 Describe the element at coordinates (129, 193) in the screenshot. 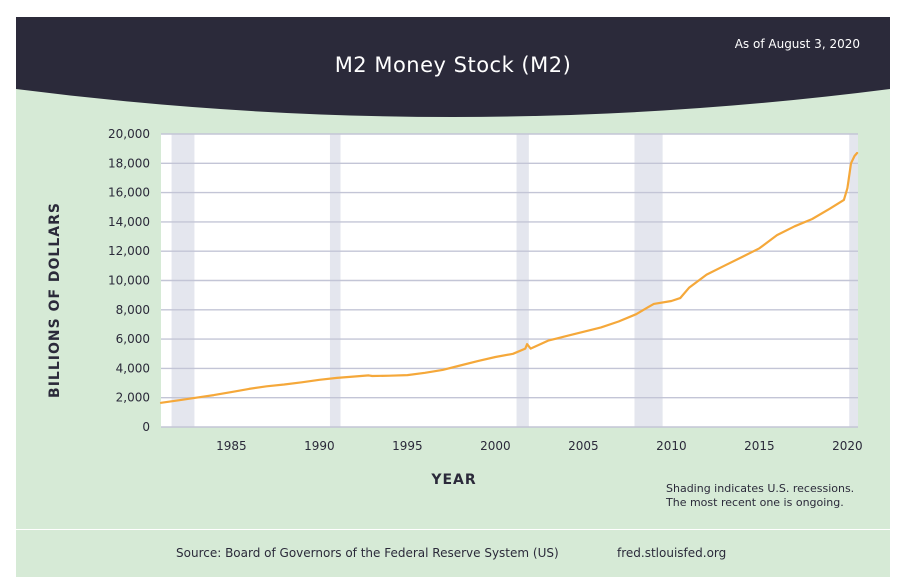

I see `y-tick-label: 16,000` at that location.